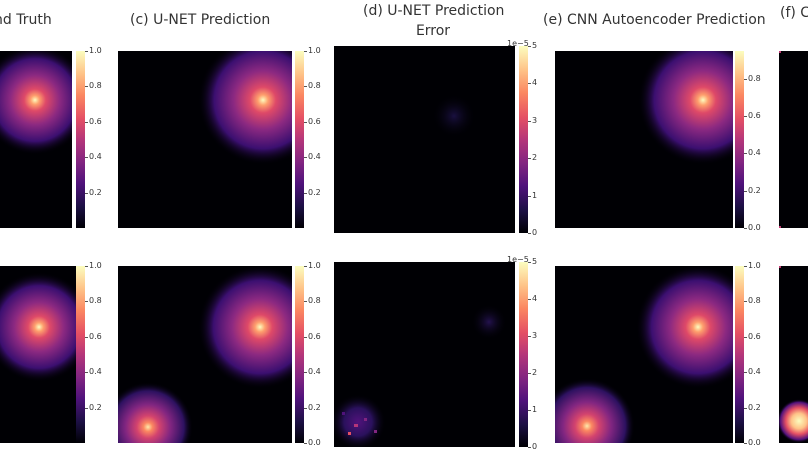  I want to click on title-line: (e) CNN Autoencoder Prediction, so click(654, 20).